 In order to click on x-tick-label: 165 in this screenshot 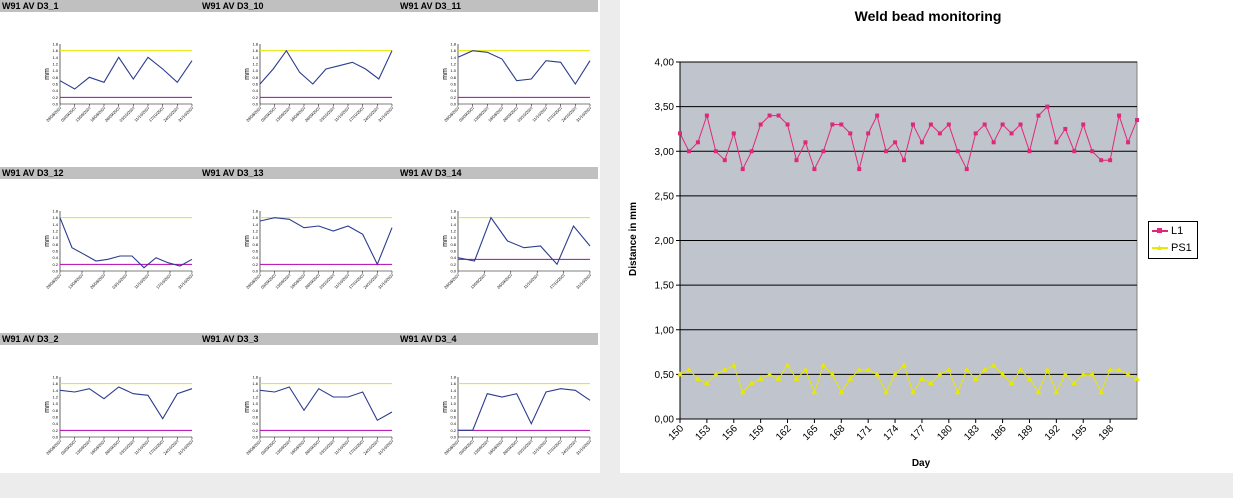, I will do `click(811, 433)`.